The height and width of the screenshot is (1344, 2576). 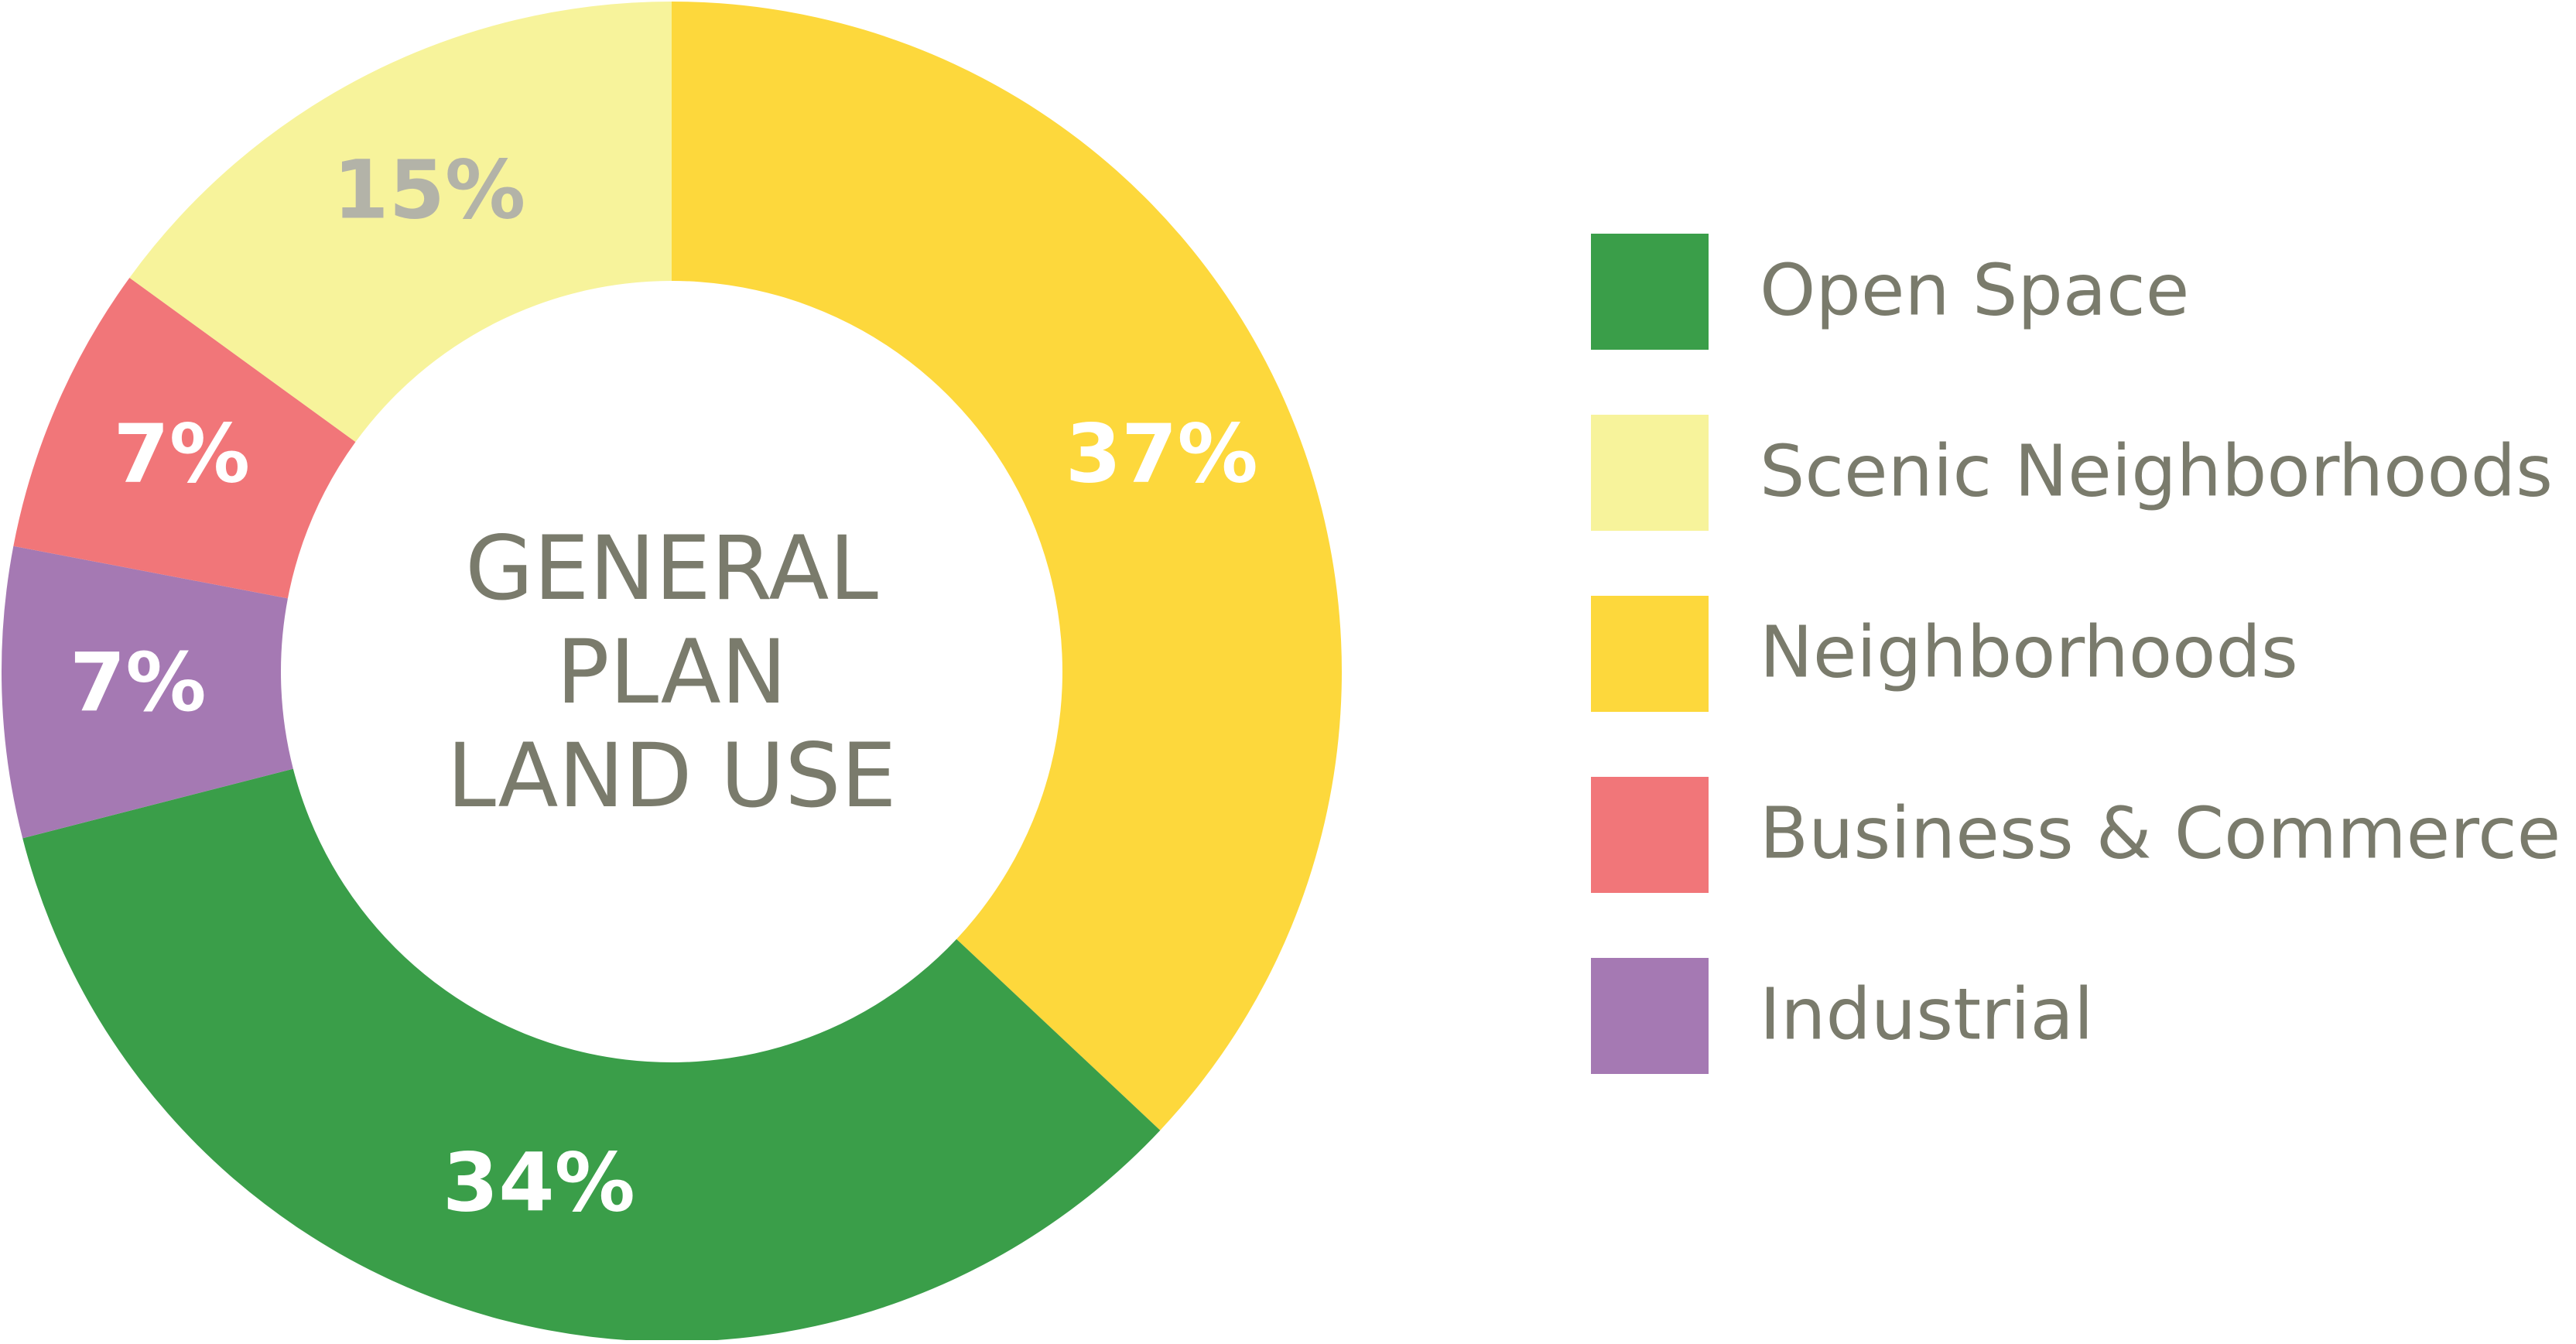 I want to click on center-title-line: GENERAL, so click(x=672, y=568).